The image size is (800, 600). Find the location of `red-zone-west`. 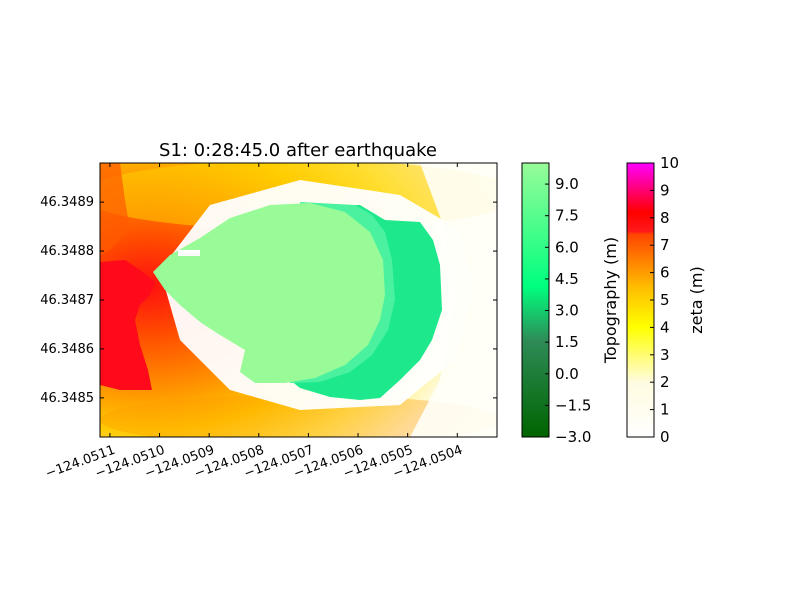

red-zone-west is located at coordinates (127, 325).